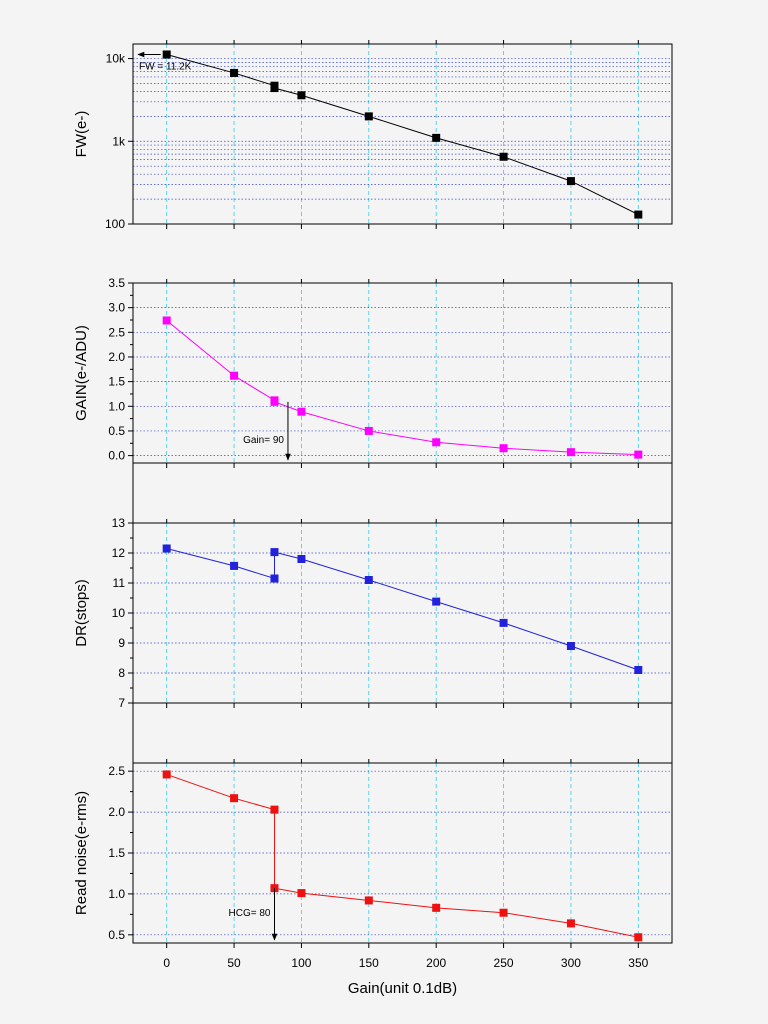 This screenshot has width=768, height=1024. Describe the element at coordinates (116, 308) in the screenshot. I see `y-tick-label: 3.0` at that location.